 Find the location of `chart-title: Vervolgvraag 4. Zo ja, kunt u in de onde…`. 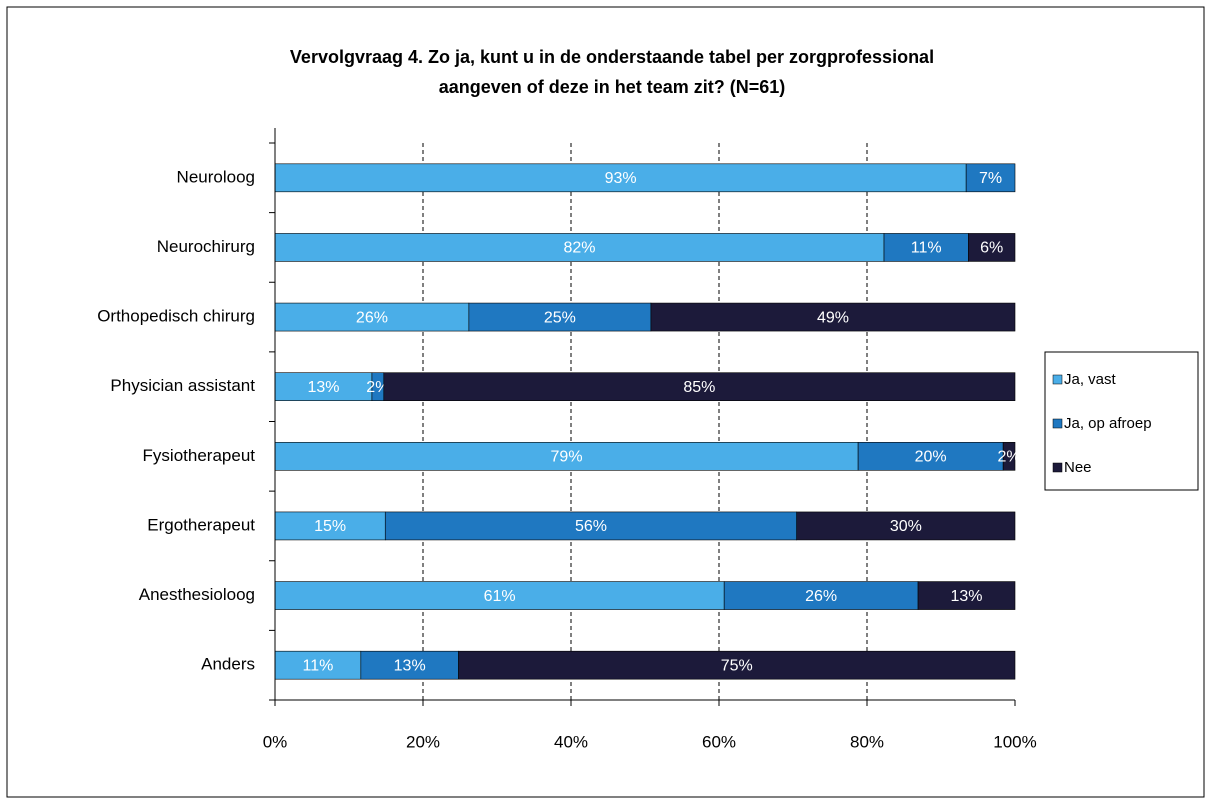

chart-title: Vervolgvraag 4. Zo ja, kunt u in de onde… is located at coordinates (612, 57).